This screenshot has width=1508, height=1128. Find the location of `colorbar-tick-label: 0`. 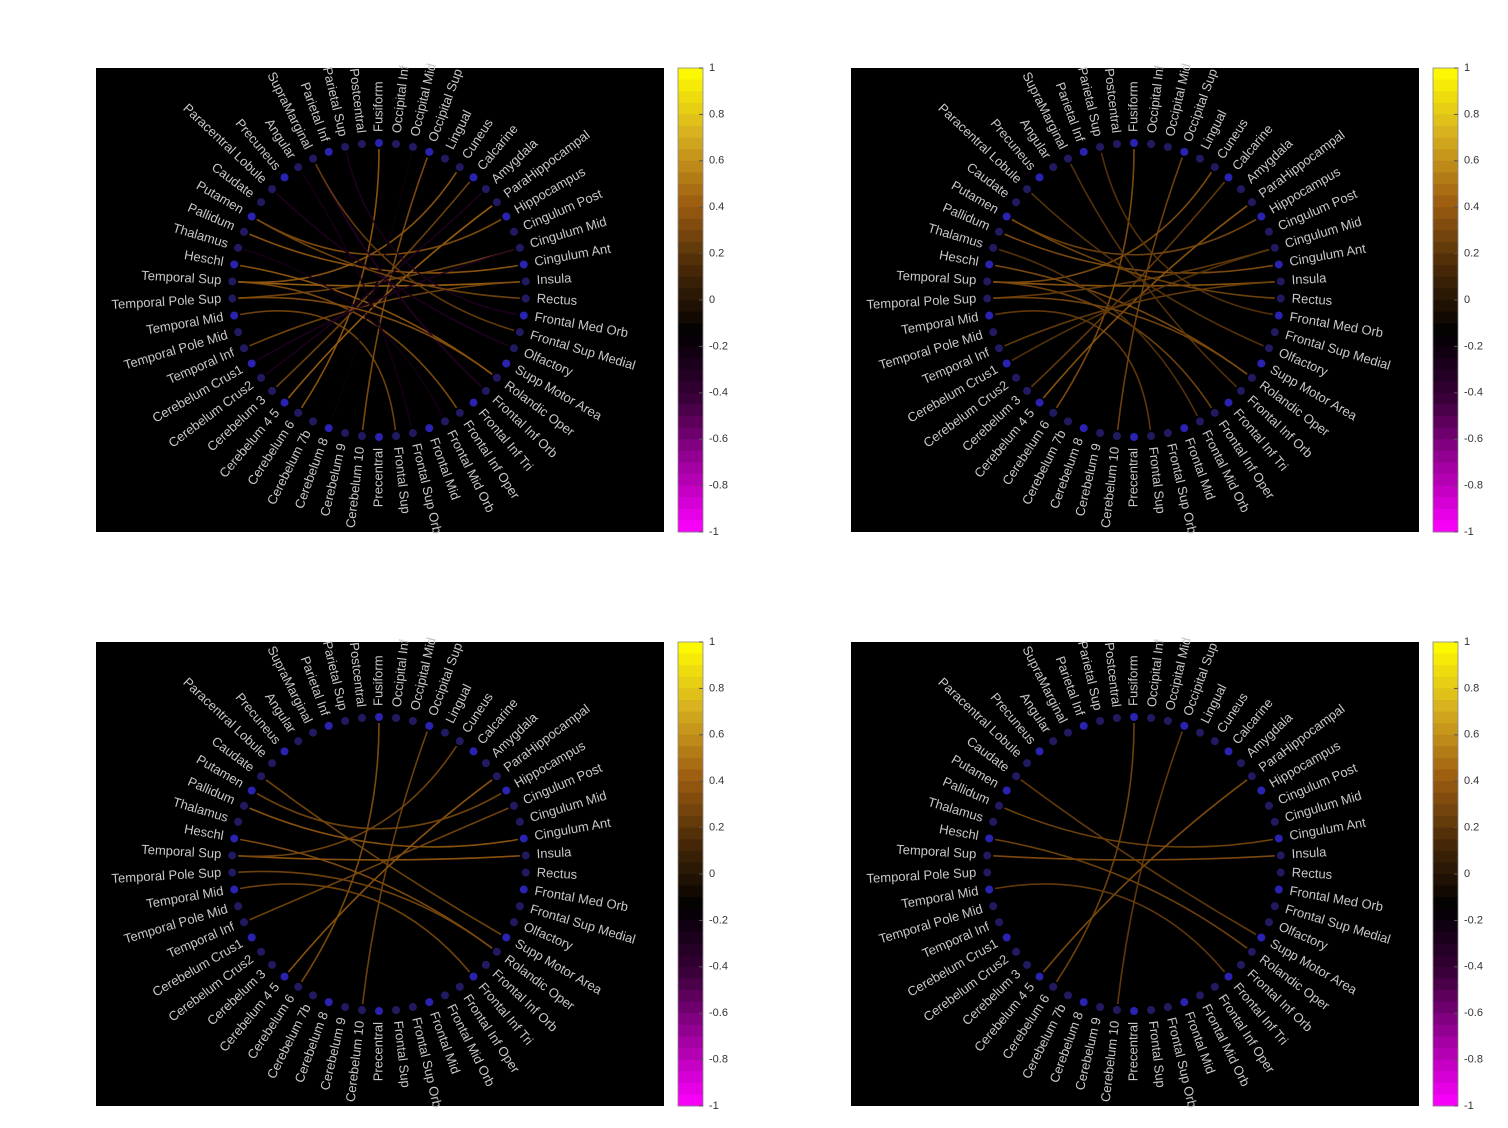

colorbar-tick-label: 0 is located at coordinates (1467, 300).